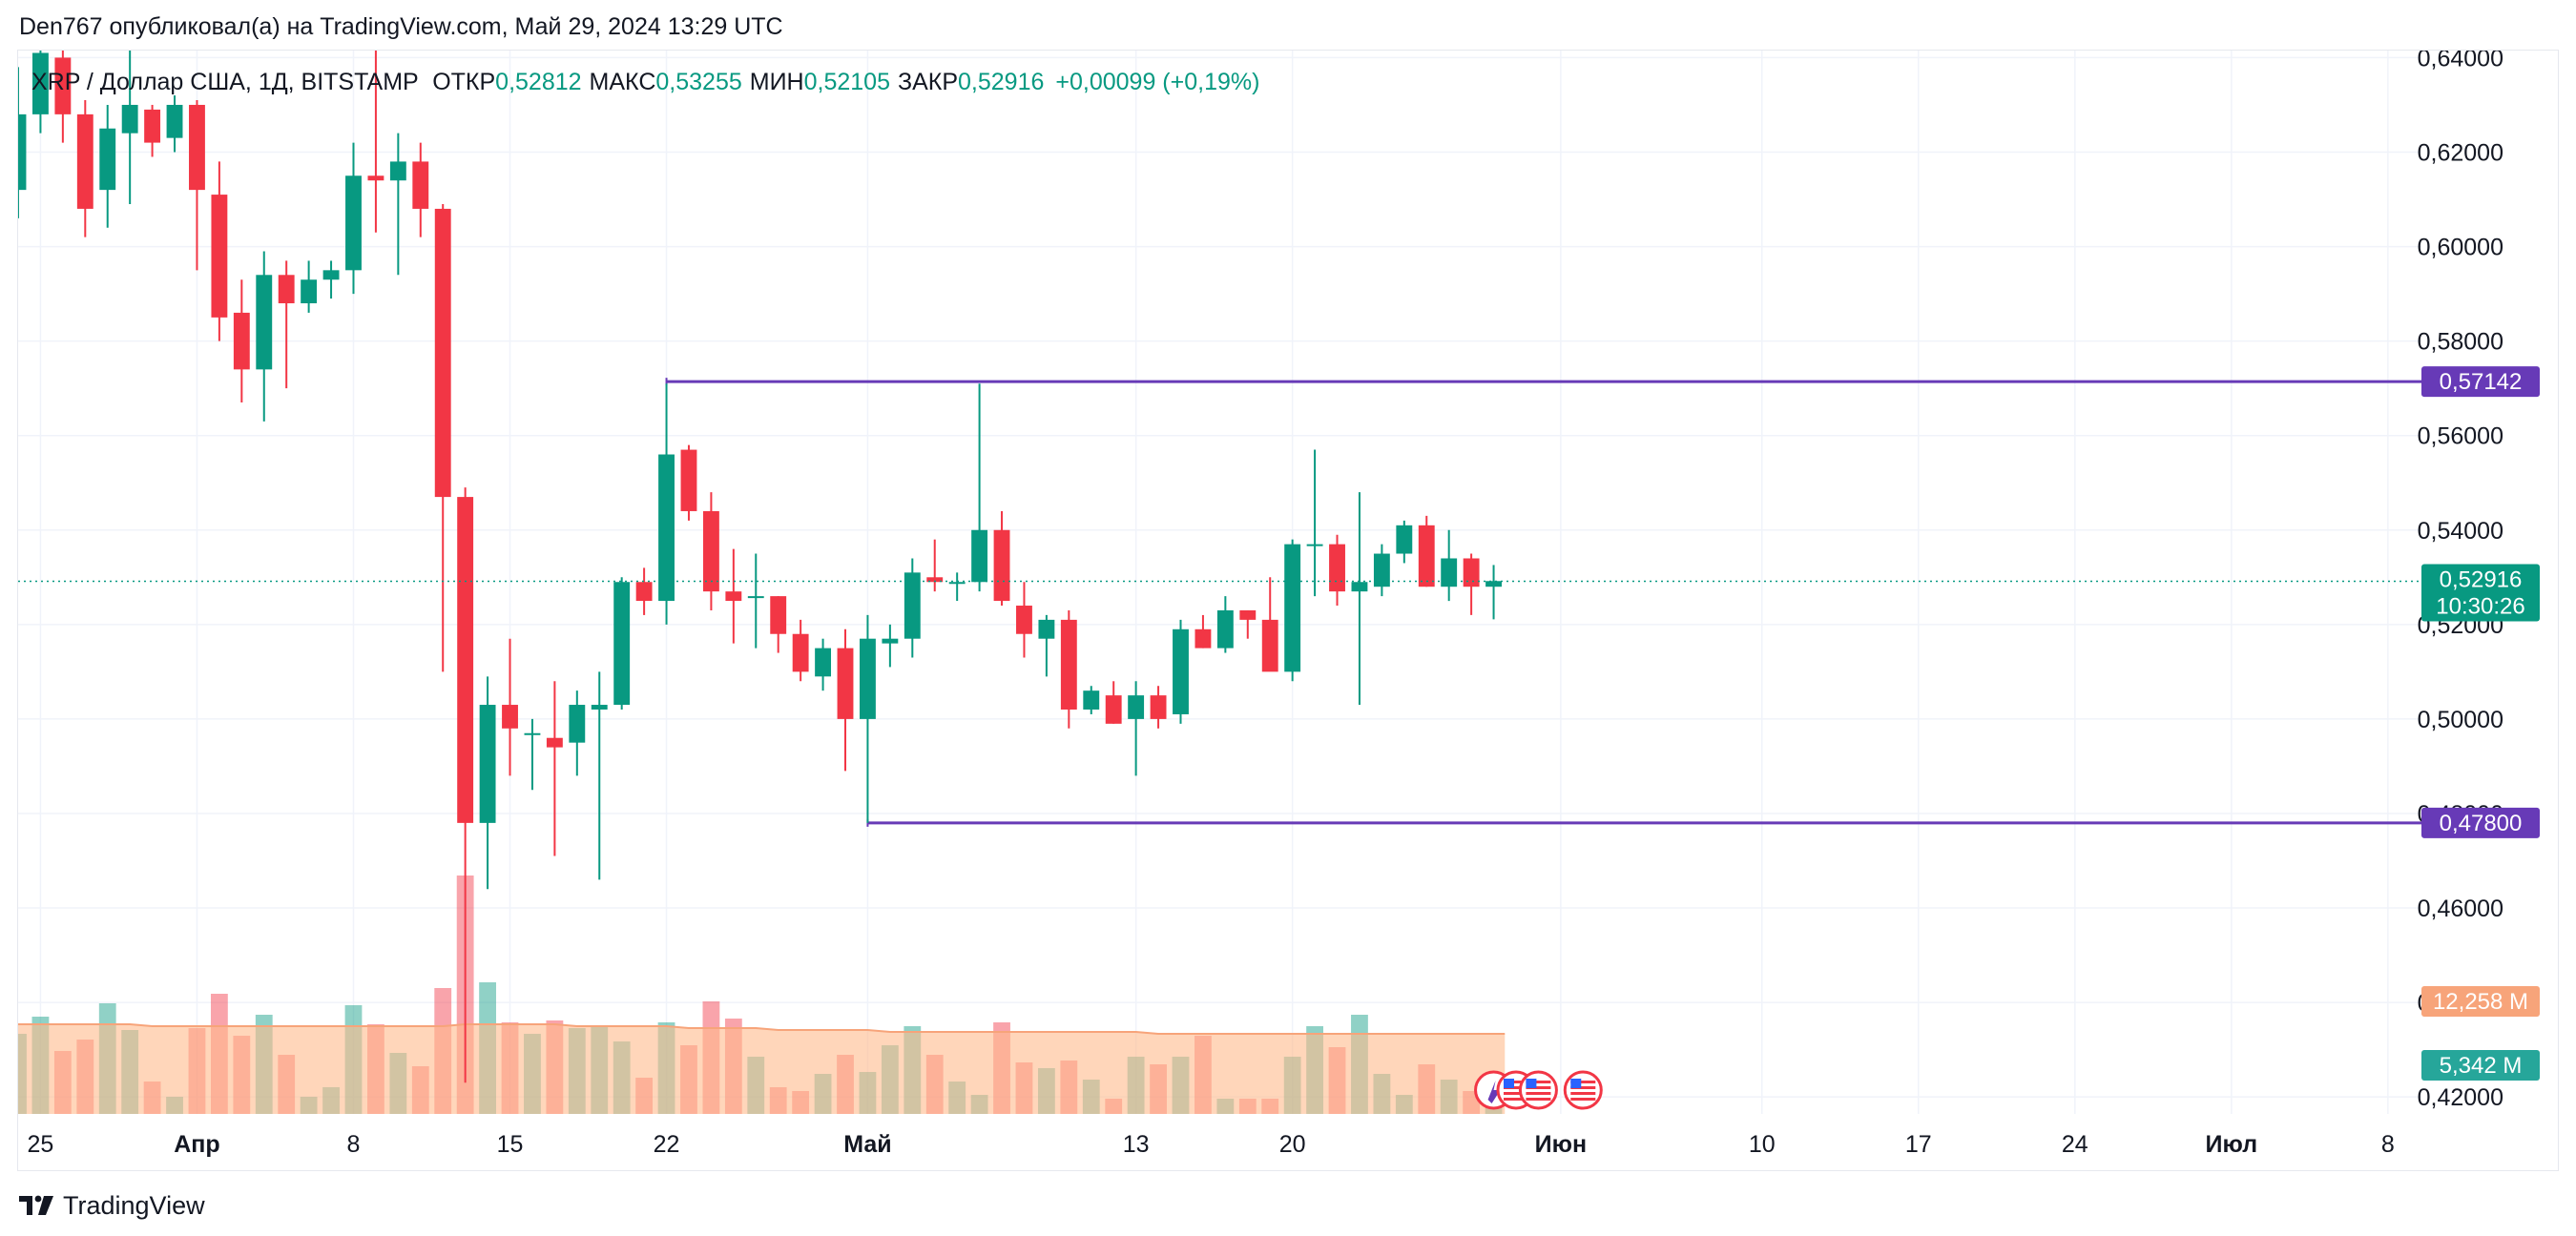 Image resolution: width=2576 pixels, height=1236 pixels. What do you see at coordinates (36, 1205) in the screenshot?
I see `tradingview-logo-icon` at bounding box center [36, 1205].